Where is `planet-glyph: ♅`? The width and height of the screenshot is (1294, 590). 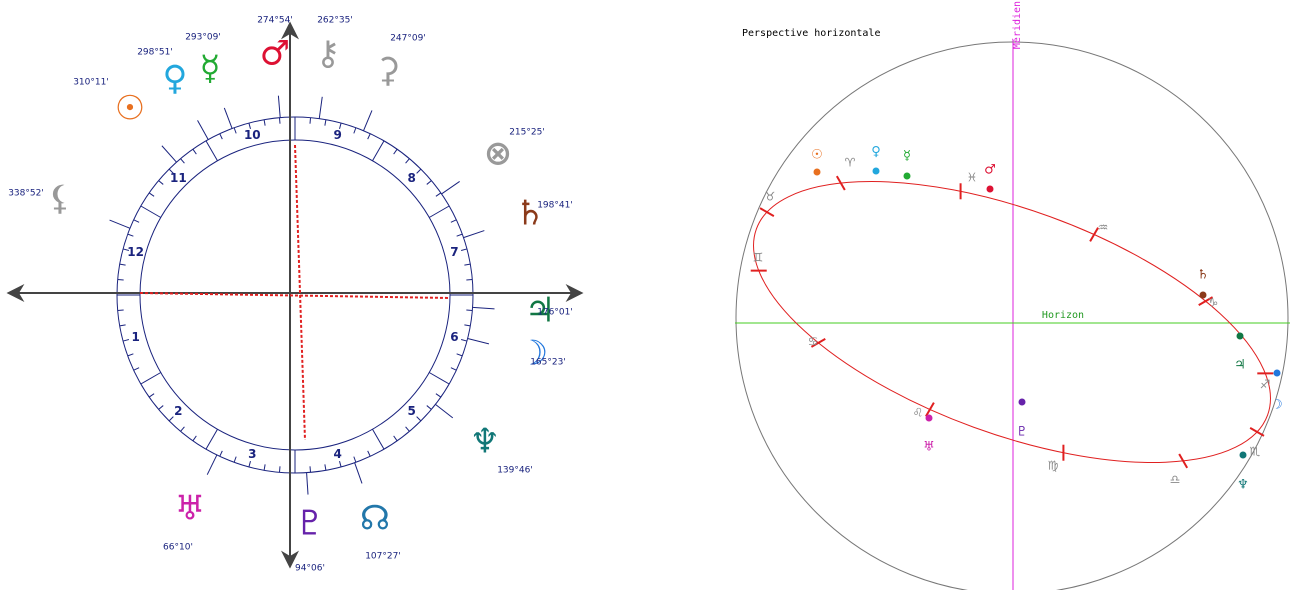
planet-glyph: ♅ is located at coordinates (929, 447).